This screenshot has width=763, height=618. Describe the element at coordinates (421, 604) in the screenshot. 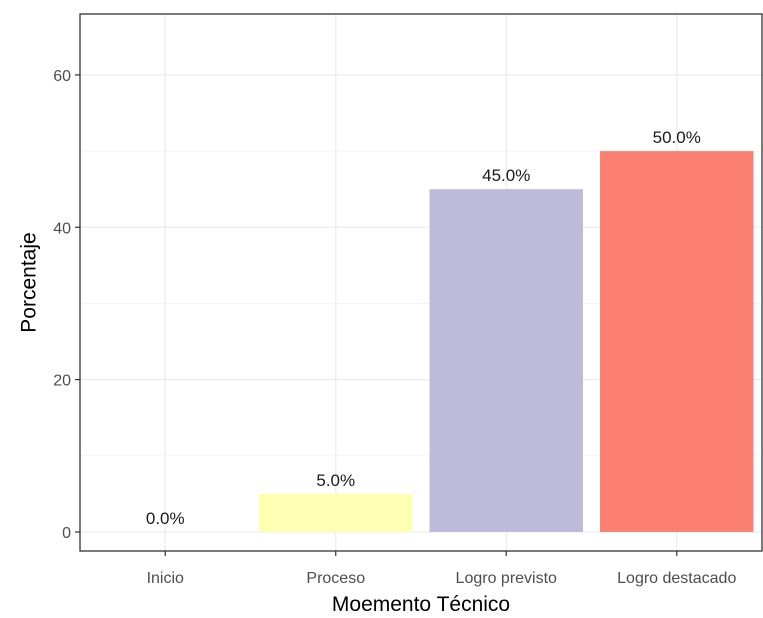

I see `x-axis-title: Moemento Técnico` at that location.